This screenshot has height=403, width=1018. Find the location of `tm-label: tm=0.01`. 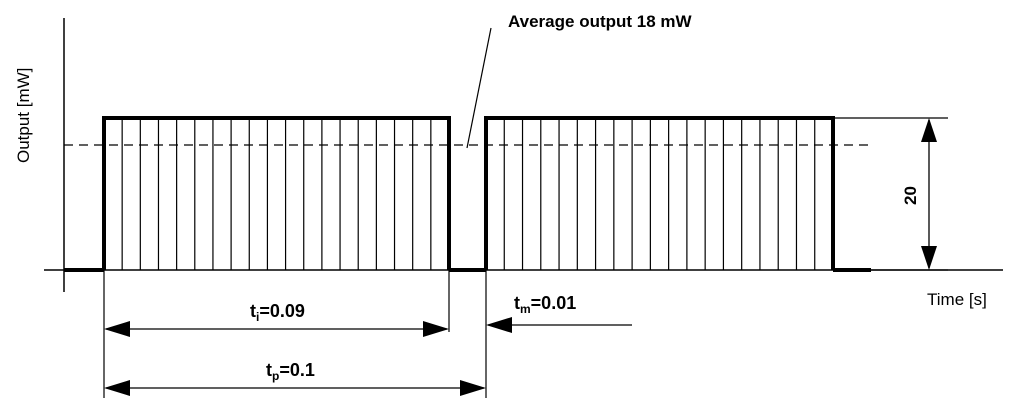

tm-label: tm=0.01 is located at coordinates (545, 304).